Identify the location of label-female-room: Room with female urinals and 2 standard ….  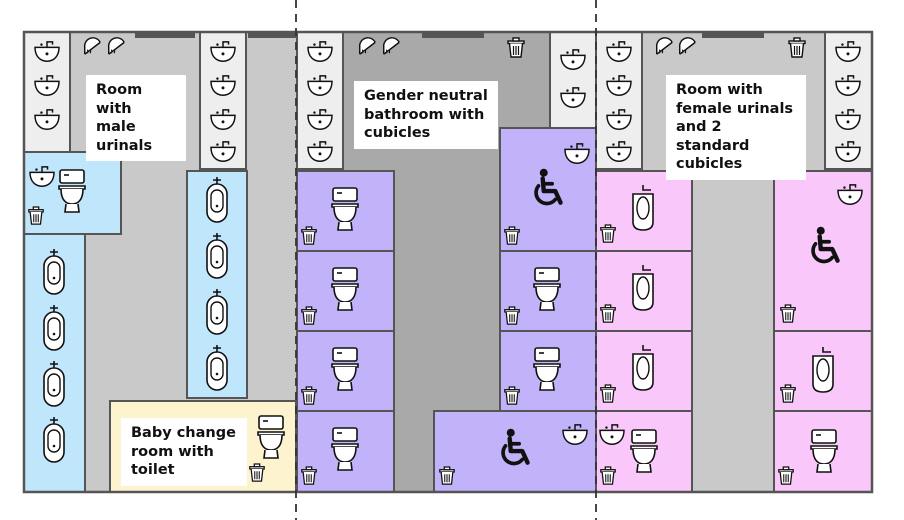
(736, 127).